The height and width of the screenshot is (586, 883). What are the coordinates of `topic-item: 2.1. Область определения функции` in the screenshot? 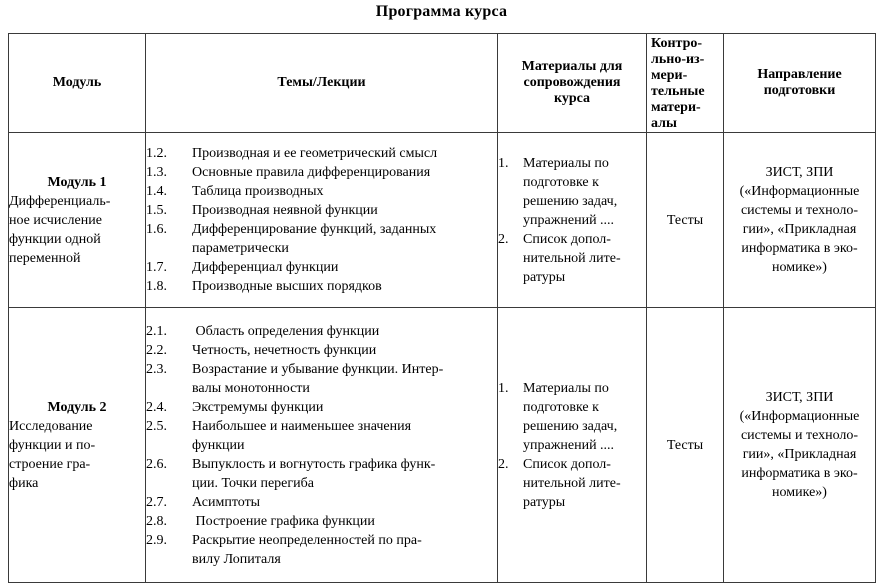 It's located at (321, 331).